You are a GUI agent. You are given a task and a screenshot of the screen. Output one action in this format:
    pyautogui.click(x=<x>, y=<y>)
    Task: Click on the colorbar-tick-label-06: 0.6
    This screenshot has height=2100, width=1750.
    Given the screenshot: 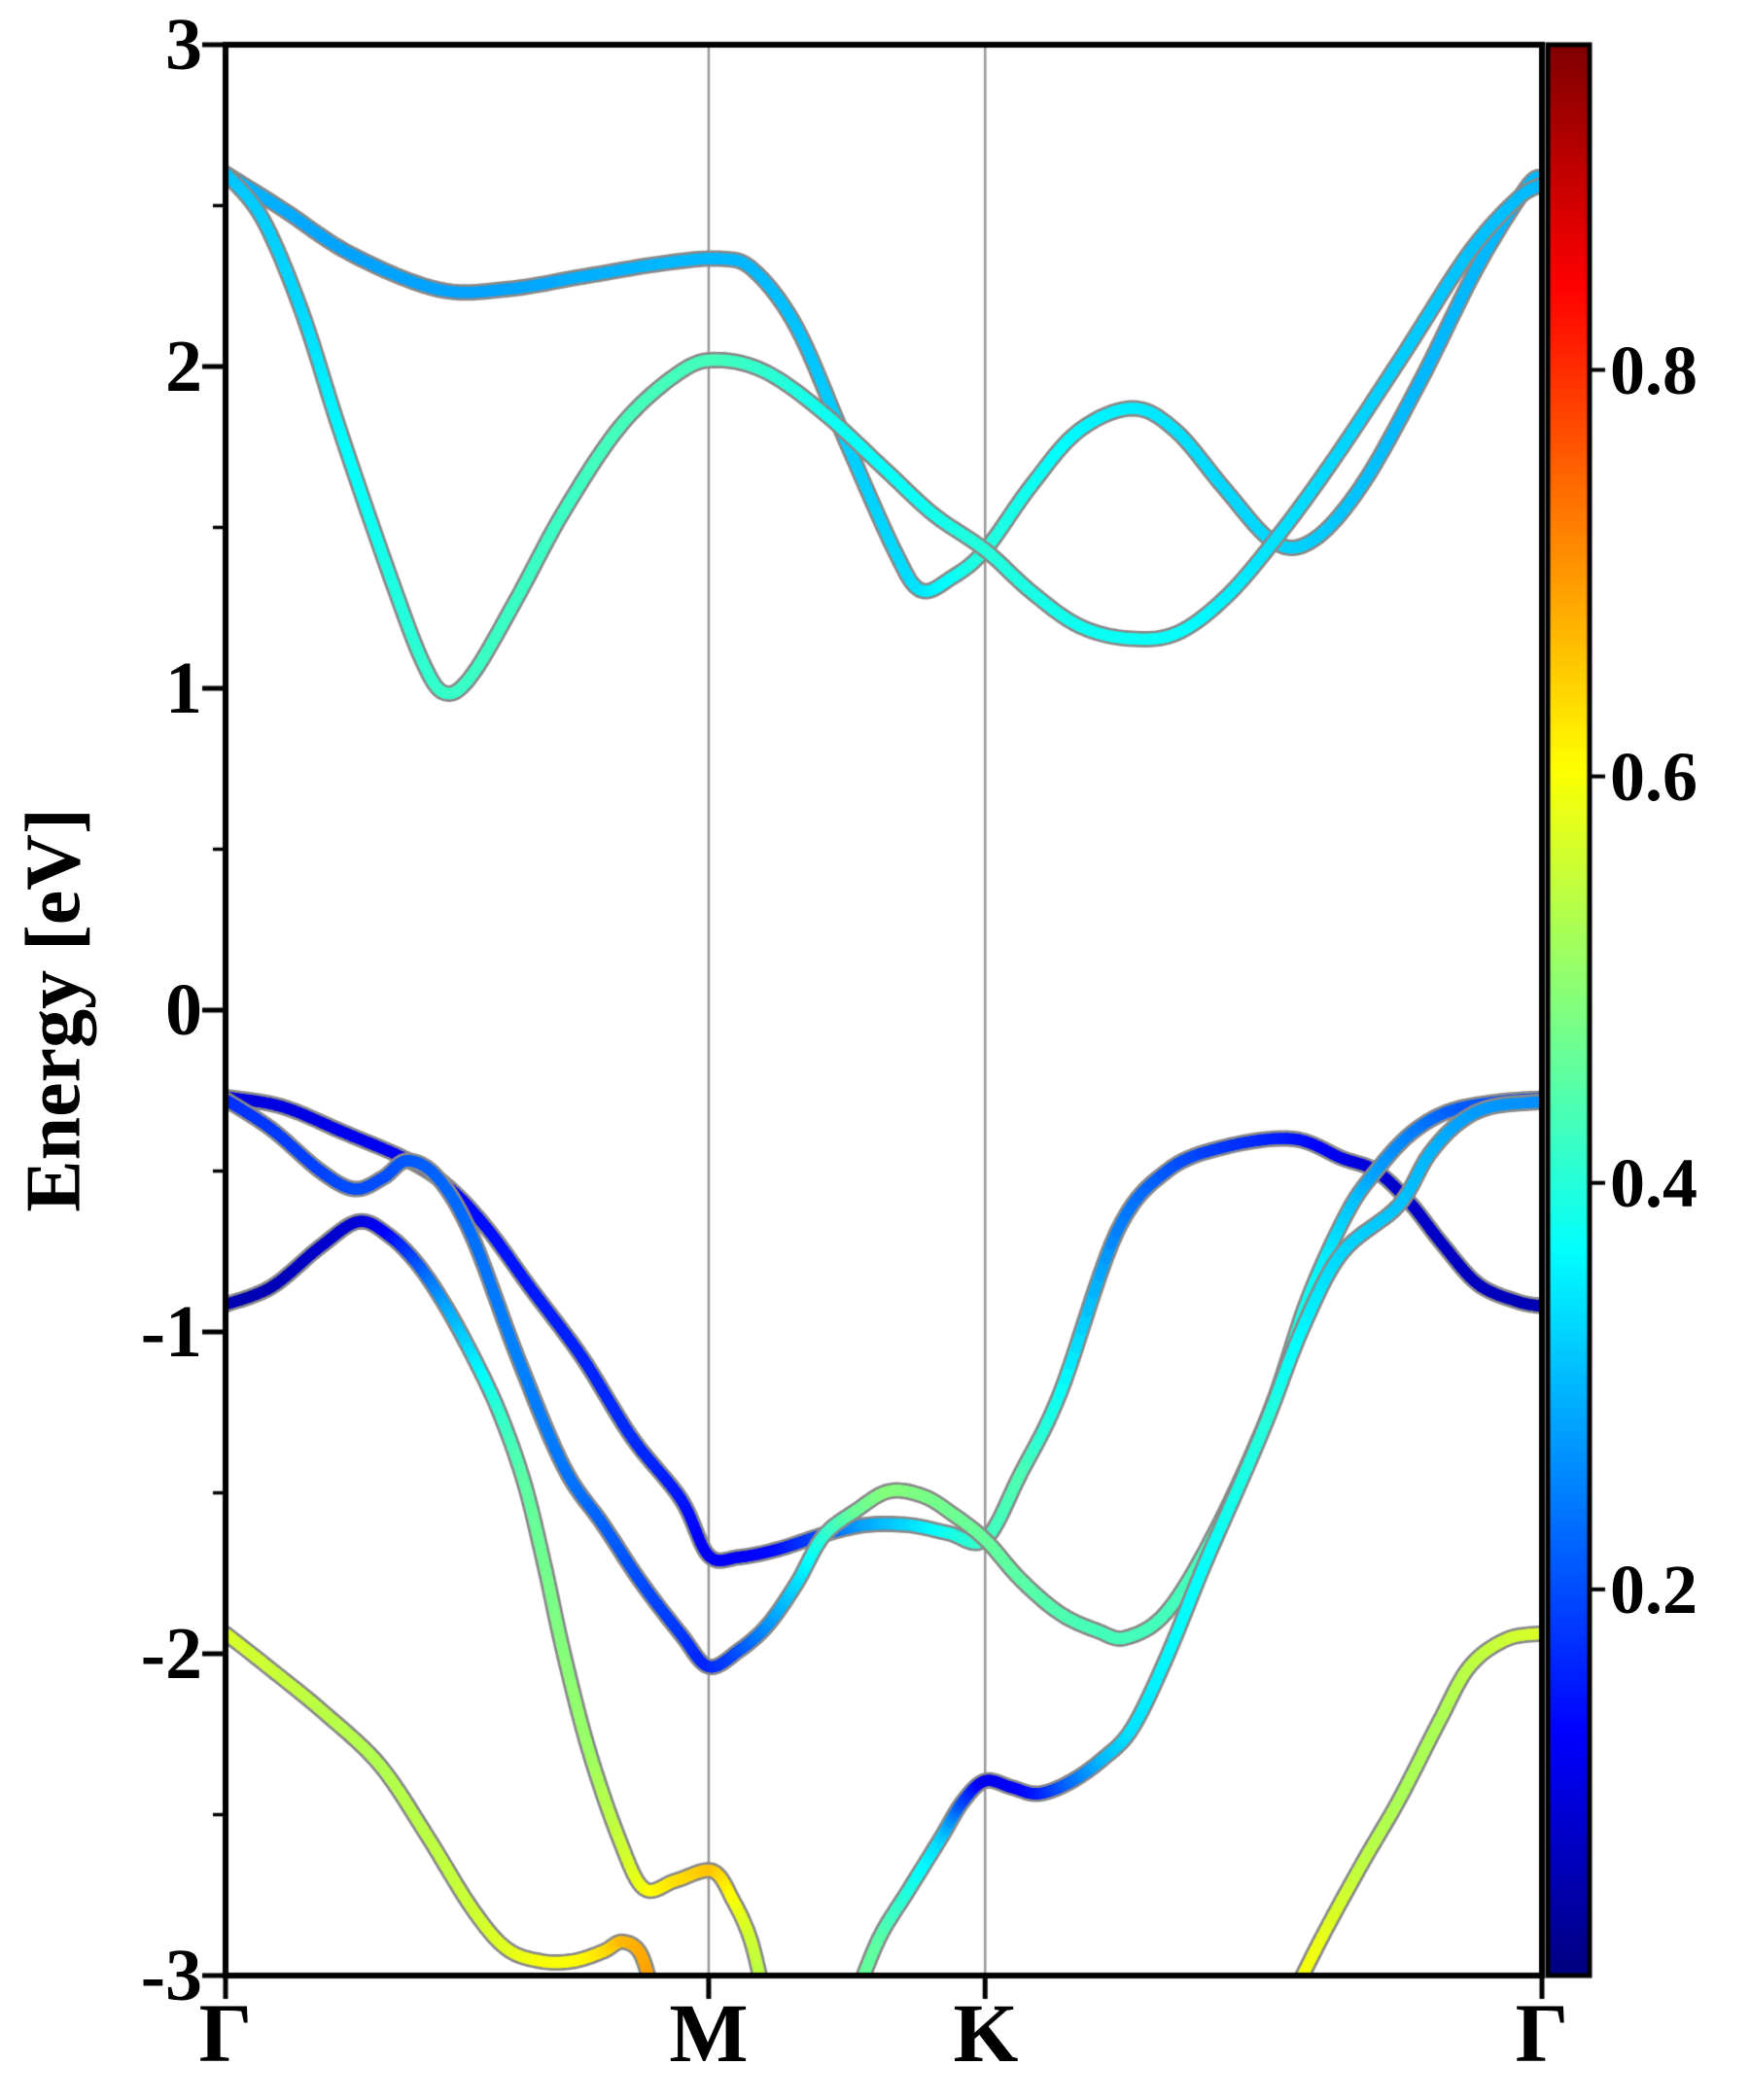 What is the action you would take?
    pyautogui.click(x=1654, y=777)
    